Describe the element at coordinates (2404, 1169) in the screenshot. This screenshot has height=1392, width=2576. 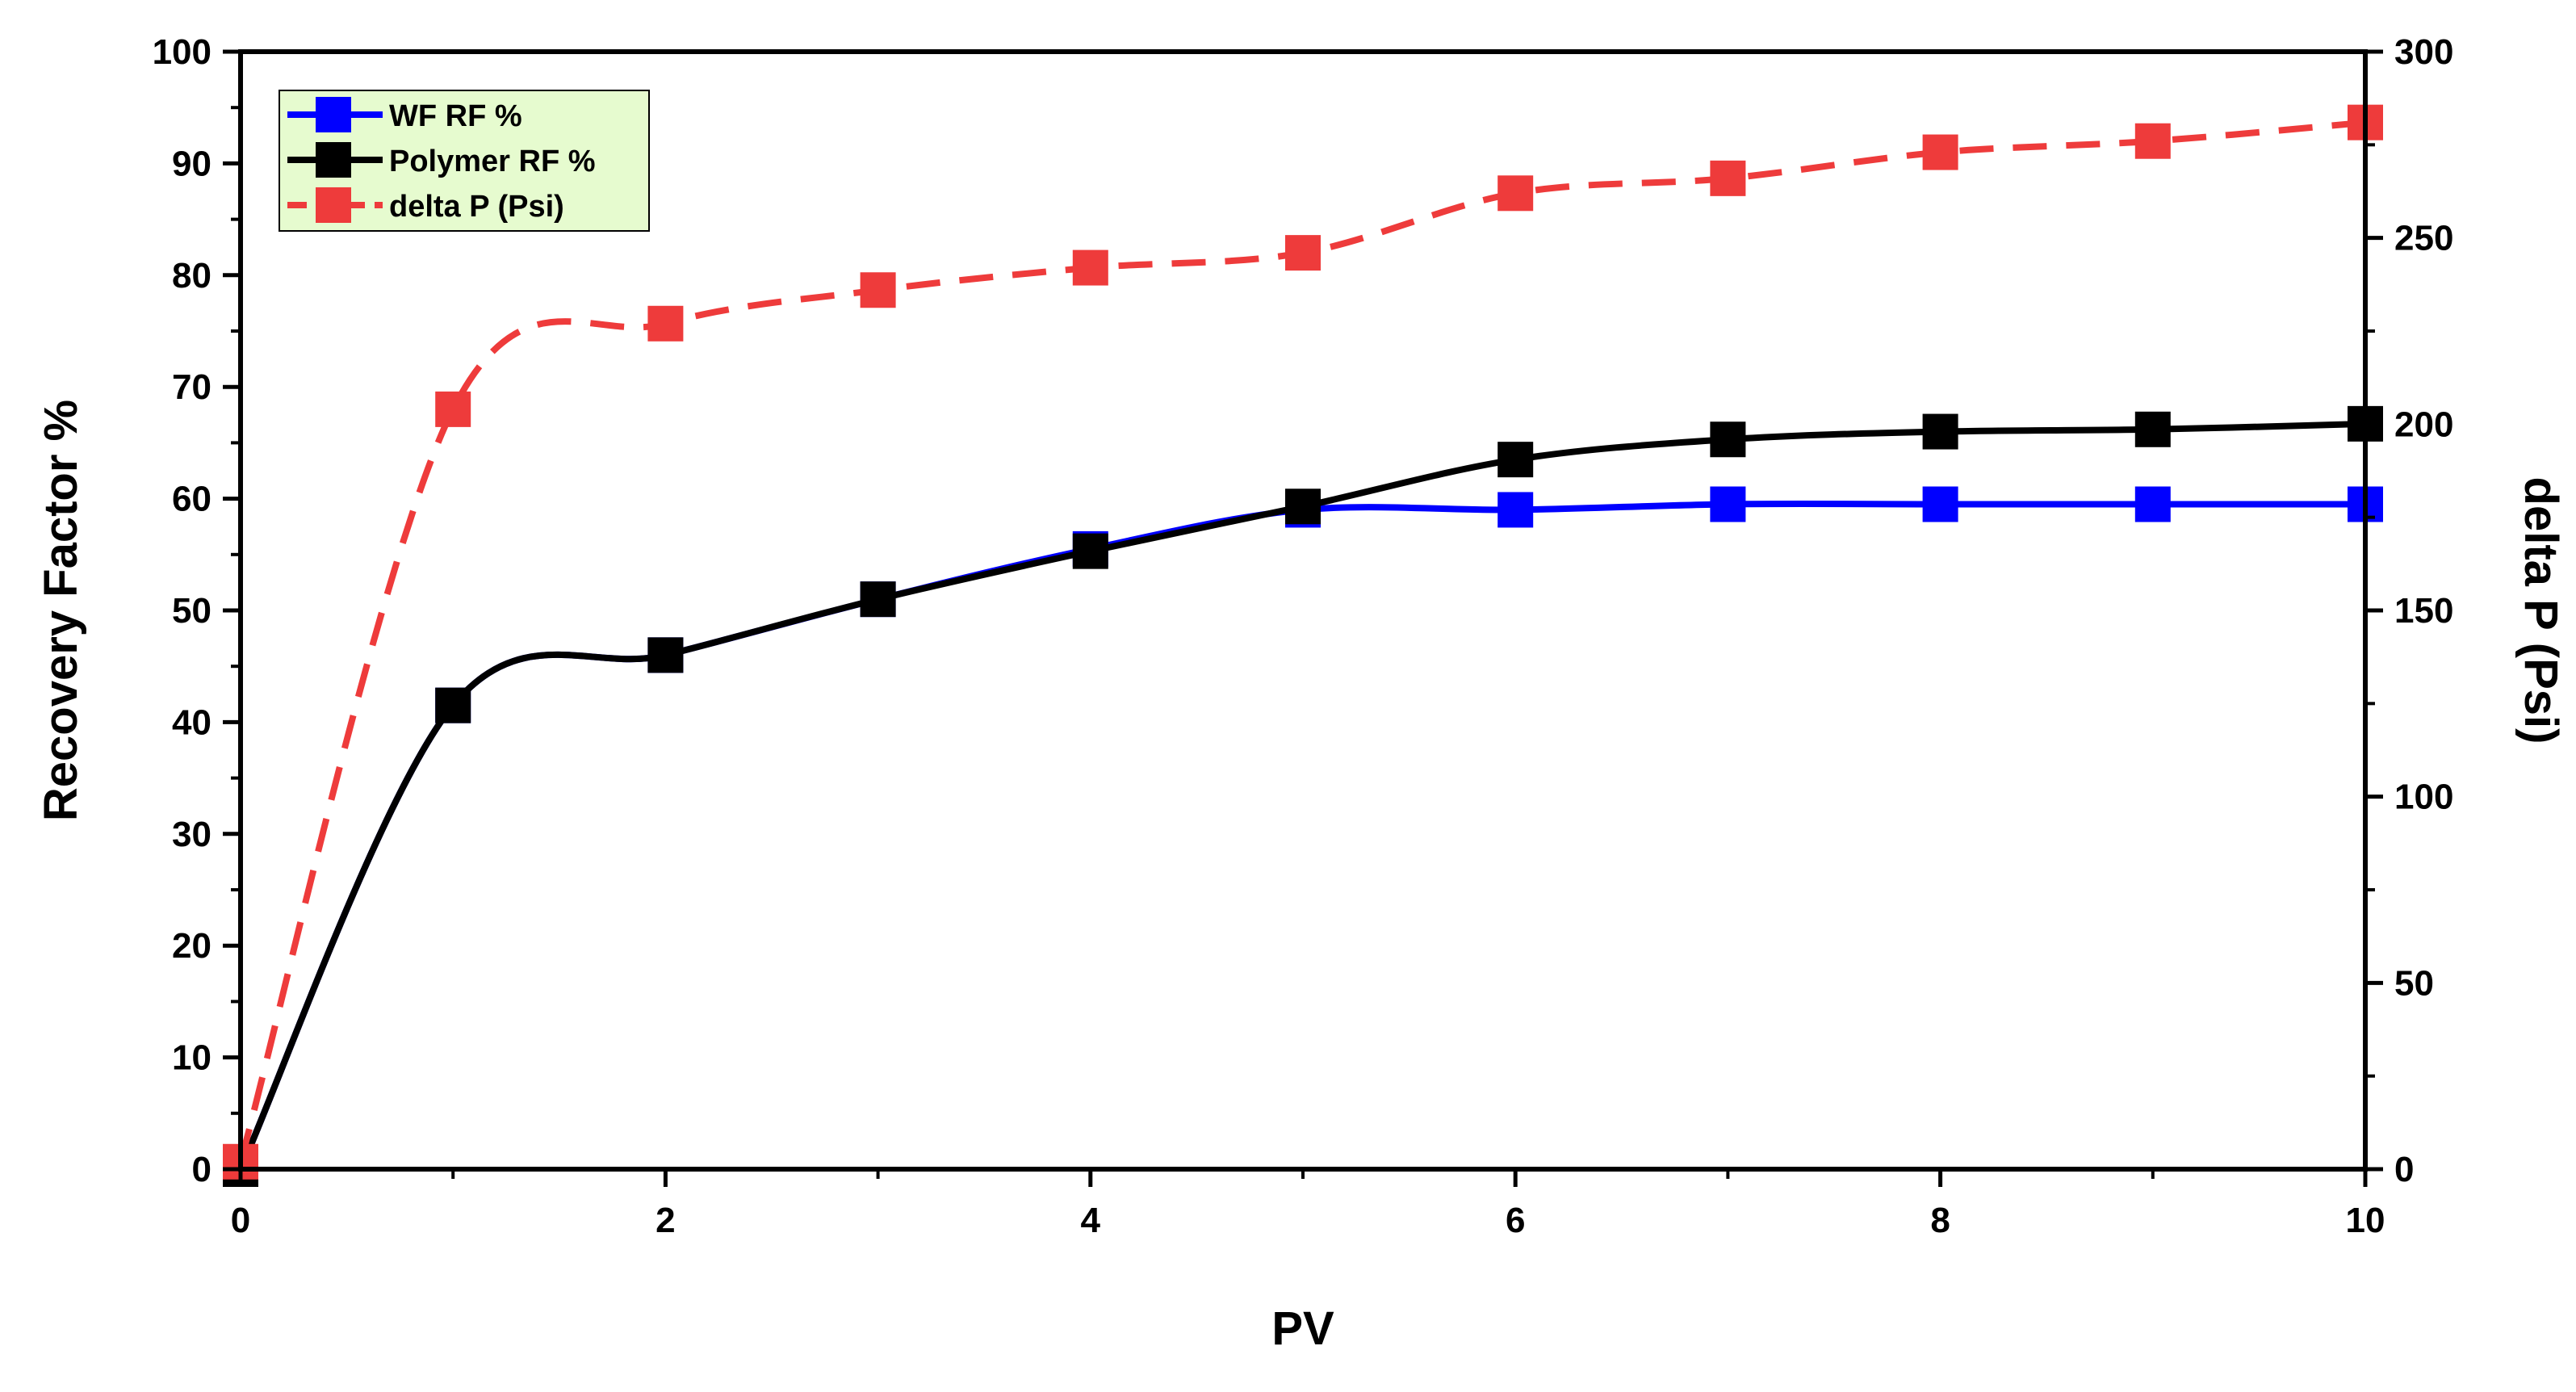
I see `y-right-tick-label: 0` at that location.